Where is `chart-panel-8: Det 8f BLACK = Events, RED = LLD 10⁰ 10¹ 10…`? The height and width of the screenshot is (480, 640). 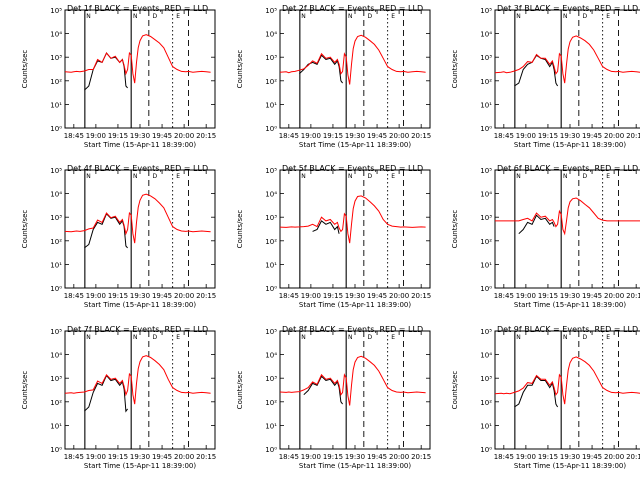
chart-panel-8: Det 8f BLACK = Events, RED = LLD 10⁰ 10¹ 10… is located at coordinates (333, 397).